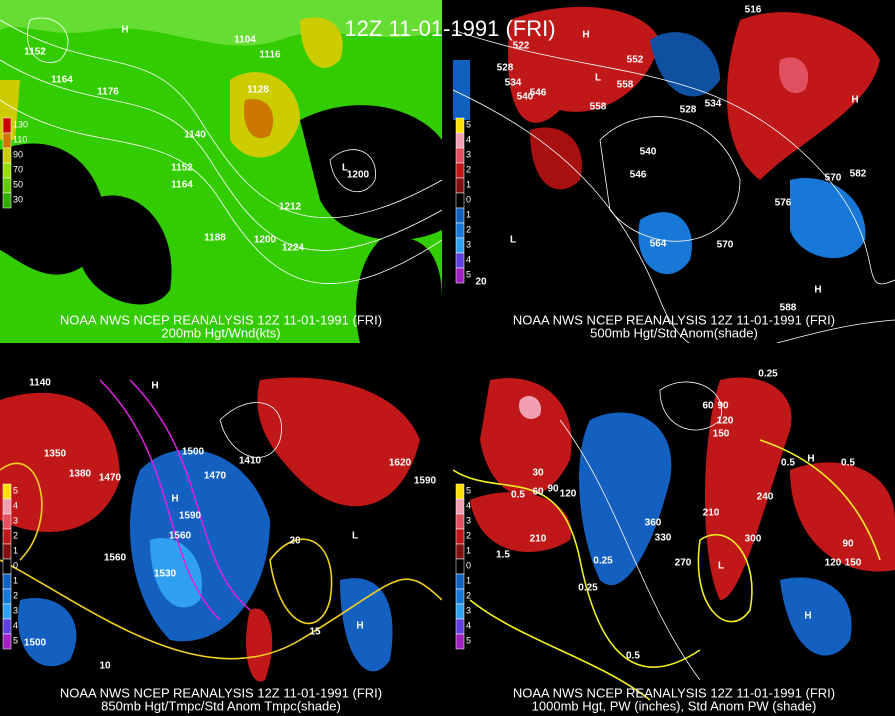 The height and width of the screenshot is (716, 895). What do you see at coordinates (55, 454) in the screenshot?
I see `contour-label: 1350` at bounding box center [55, 454].